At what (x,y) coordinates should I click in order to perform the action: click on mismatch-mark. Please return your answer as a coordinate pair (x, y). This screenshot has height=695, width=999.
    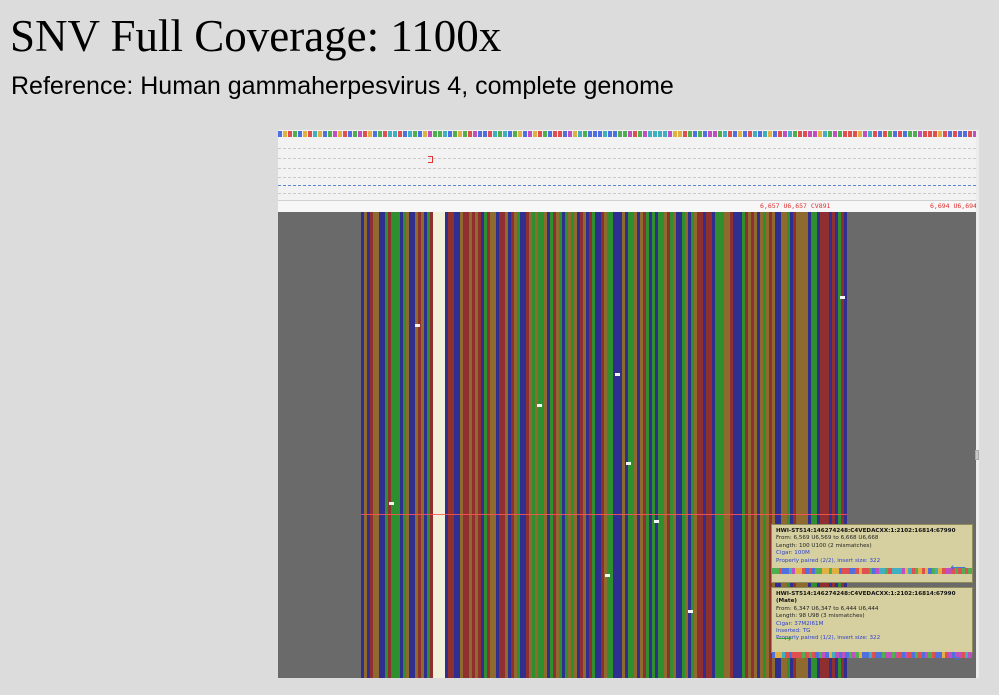
    Looking at the image, I should click on (617, 374).